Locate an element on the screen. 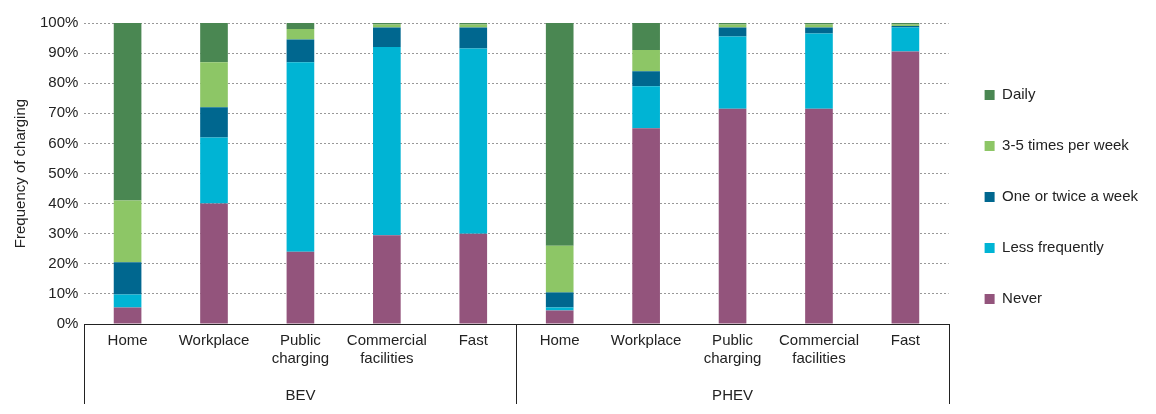  y-tick-label: 0% is located at coordinates (67, 323).